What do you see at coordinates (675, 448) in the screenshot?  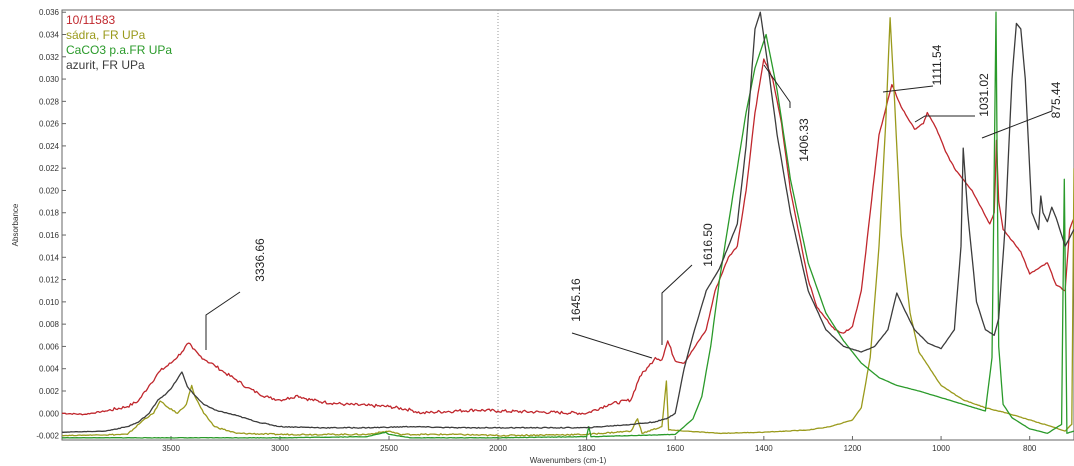 I see `x-tick-label: 1600` at bounding box center [675, 448].